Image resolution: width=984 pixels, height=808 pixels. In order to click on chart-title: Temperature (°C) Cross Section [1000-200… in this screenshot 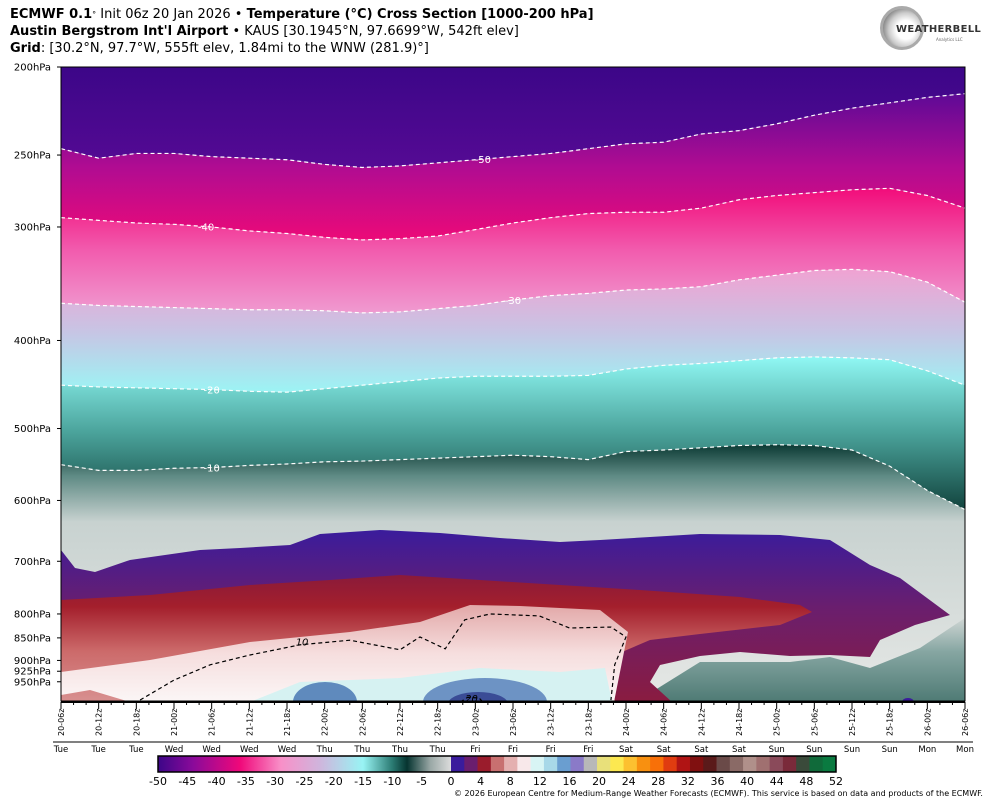, I will do `click(420, 14)`.